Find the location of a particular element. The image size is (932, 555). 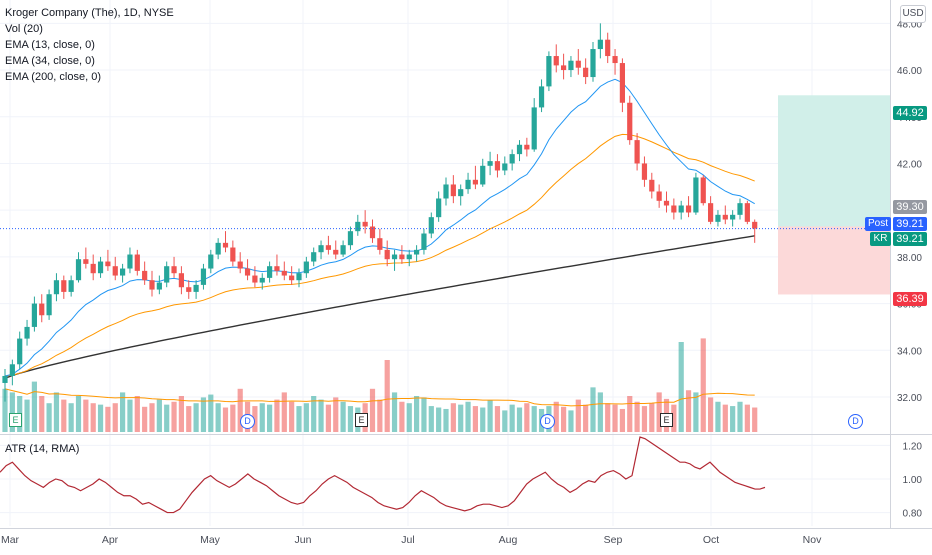

indicator-atr-label: ATR (14, RMA) is located at coordinates (42, 449).